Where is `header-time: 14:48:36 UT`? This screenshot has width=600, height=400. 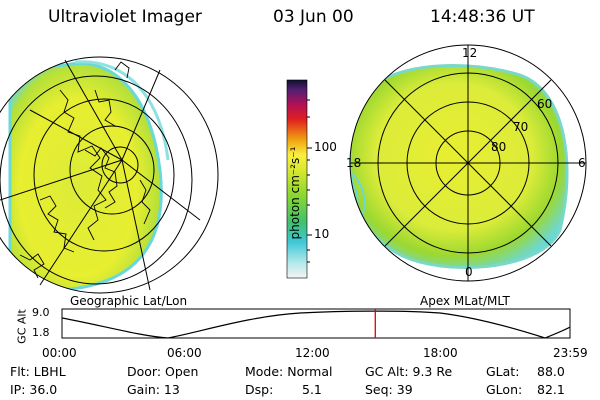 header-time: 14:48:36 UT is located at coordinates (482, 17).